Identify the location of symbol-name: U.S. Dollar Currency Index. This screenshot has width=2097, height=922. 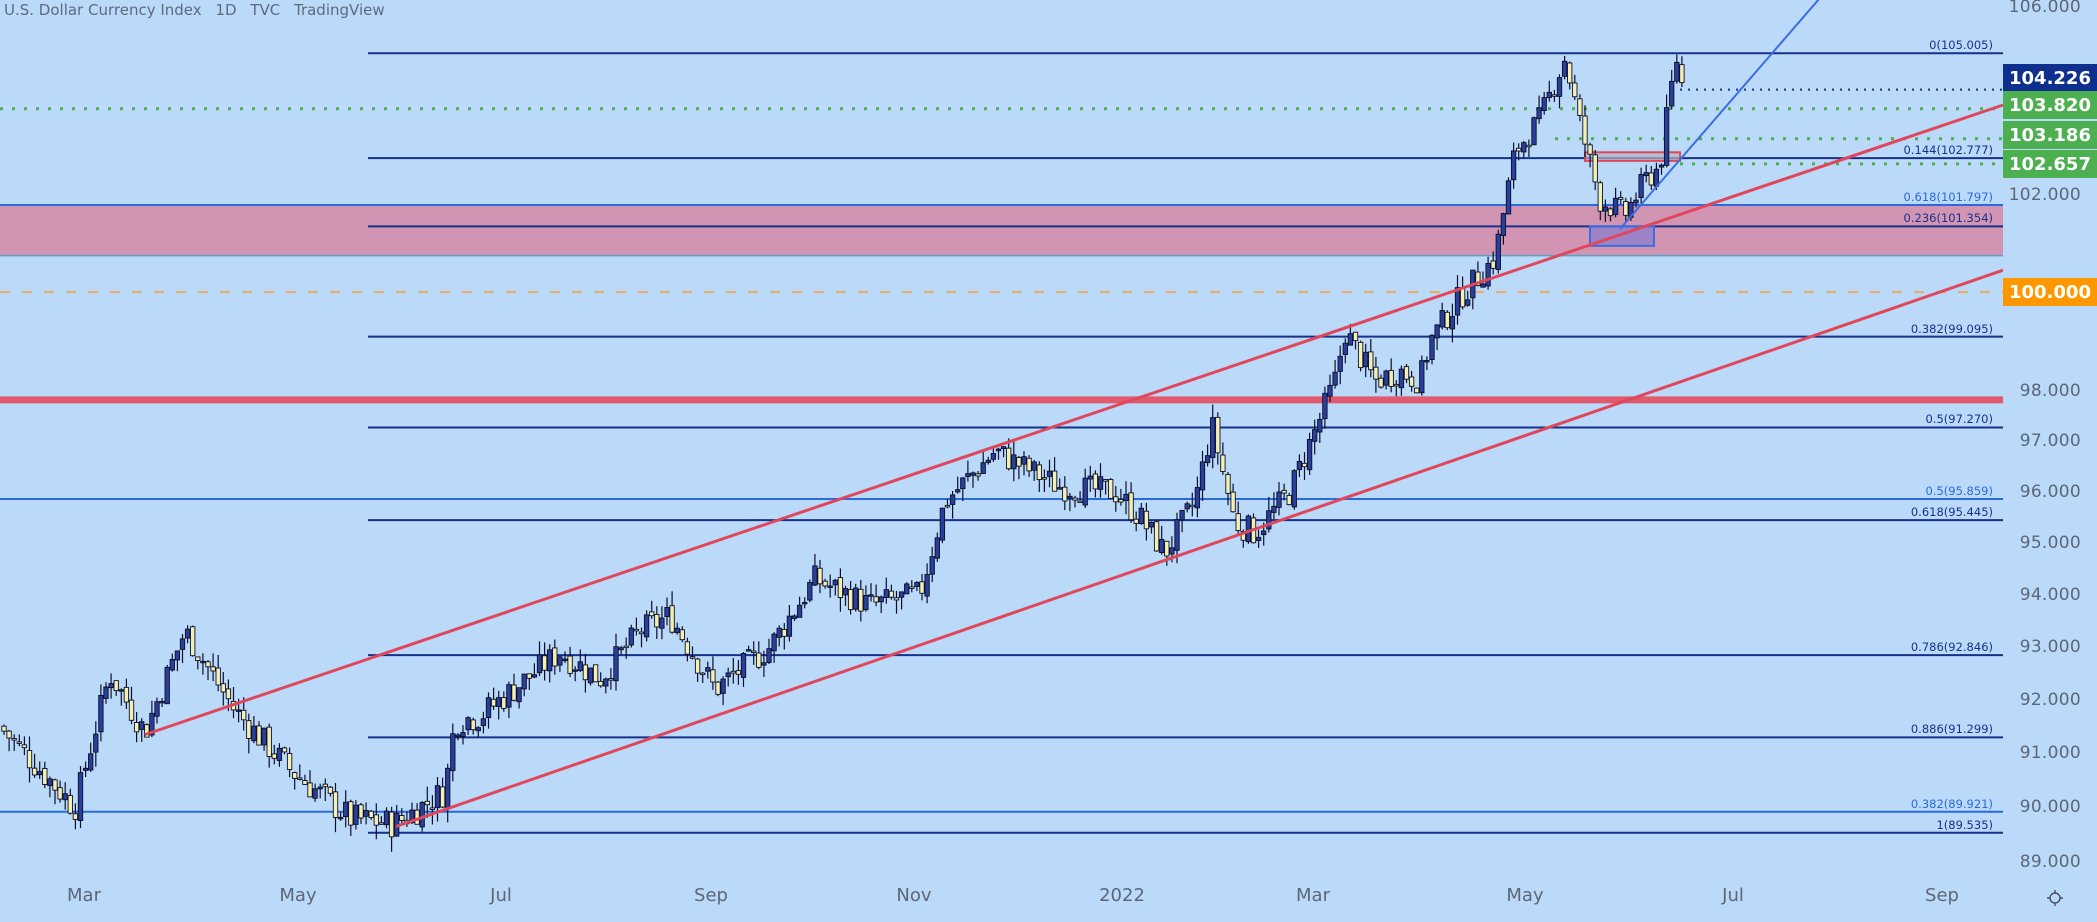
(103, 10).